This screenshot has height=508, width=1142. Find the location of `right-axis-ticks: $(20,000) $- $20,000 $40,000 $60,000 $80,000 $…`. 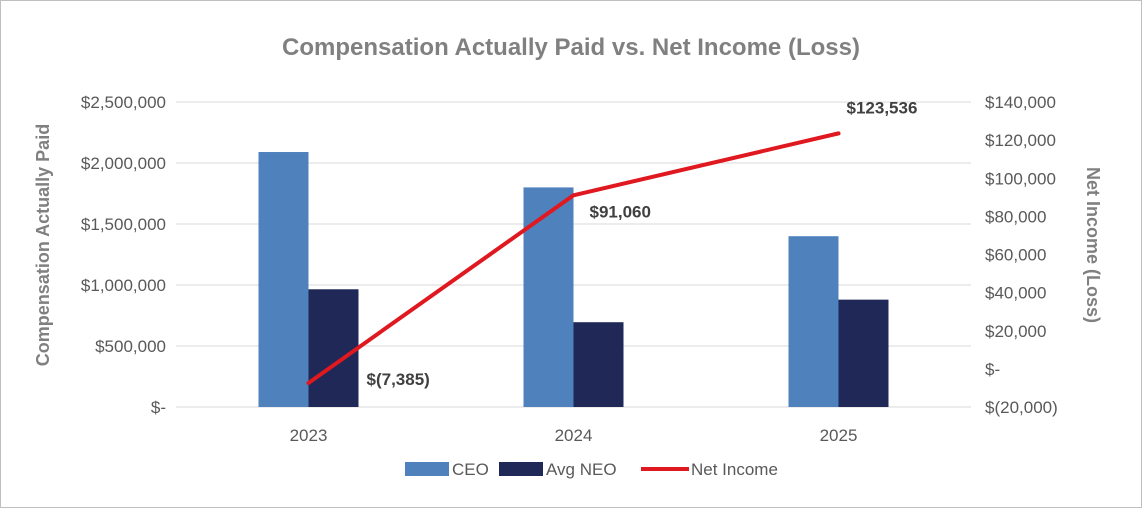

right-axis-ticks: $(20,000) $- $20,000 $40,000 $60,000 $80,000 $… is located at coordinates (1021, 255).